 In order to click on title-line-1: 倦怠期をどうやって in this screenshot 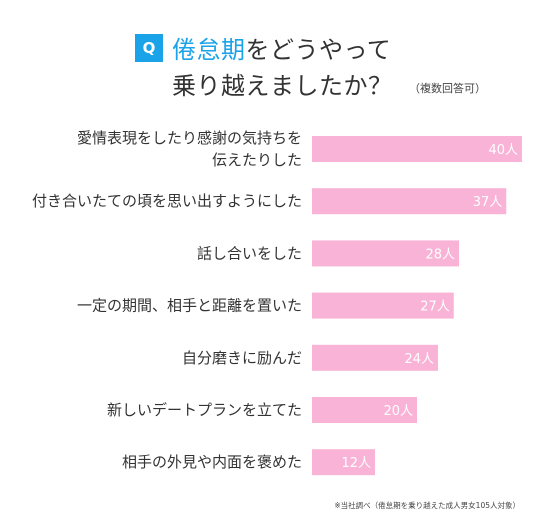, I will do `click(281, 47)`.